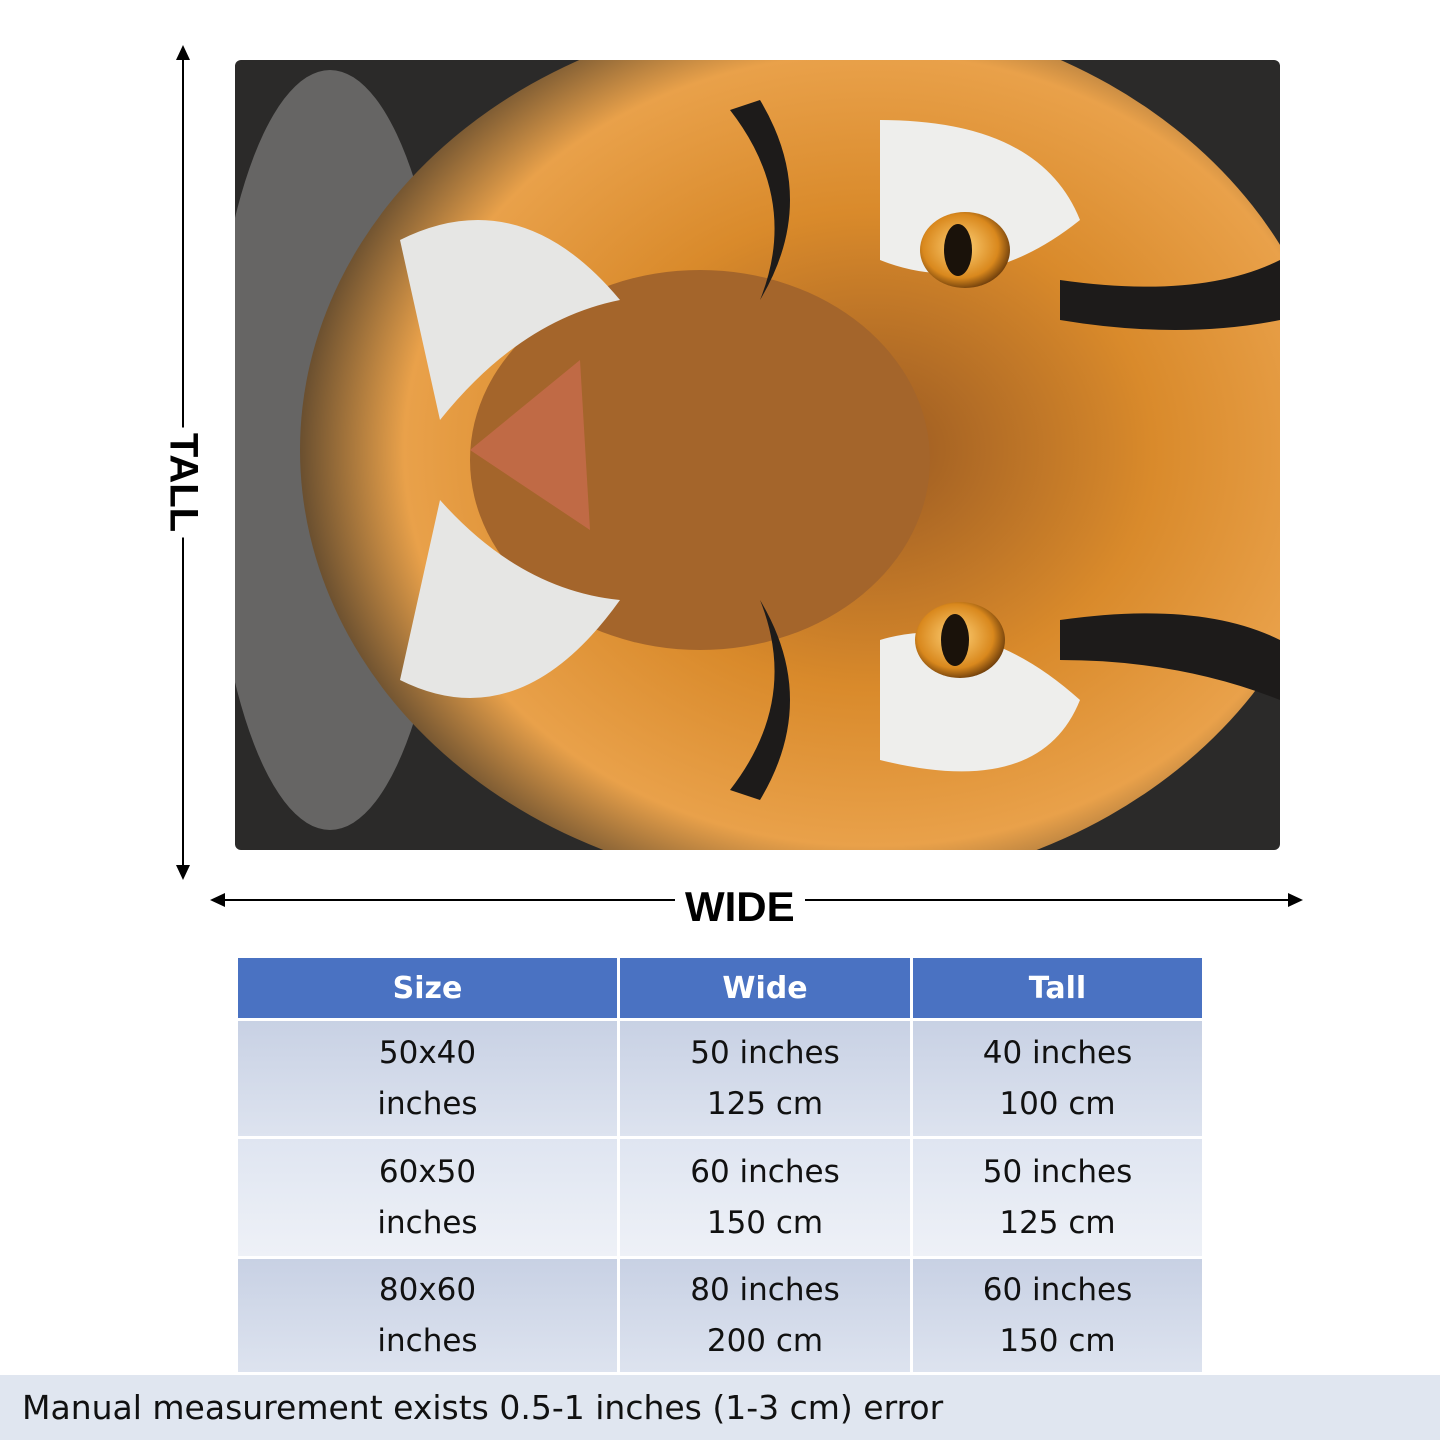 The image size is (1445, 1445). What do you see at coordinates (183, 482) in the screenshot?
I see `tall-label: TALL` at bounding box center [183, 482].